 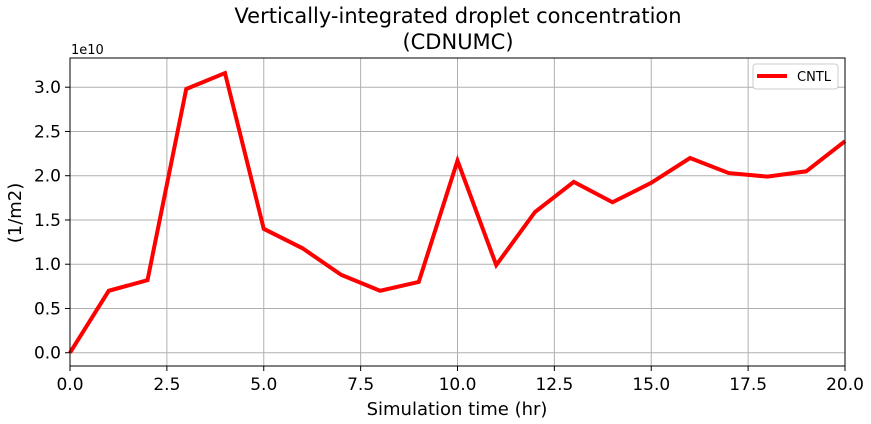 I want to click on y-tick-label: 2.0, so click(x=47, y=177).